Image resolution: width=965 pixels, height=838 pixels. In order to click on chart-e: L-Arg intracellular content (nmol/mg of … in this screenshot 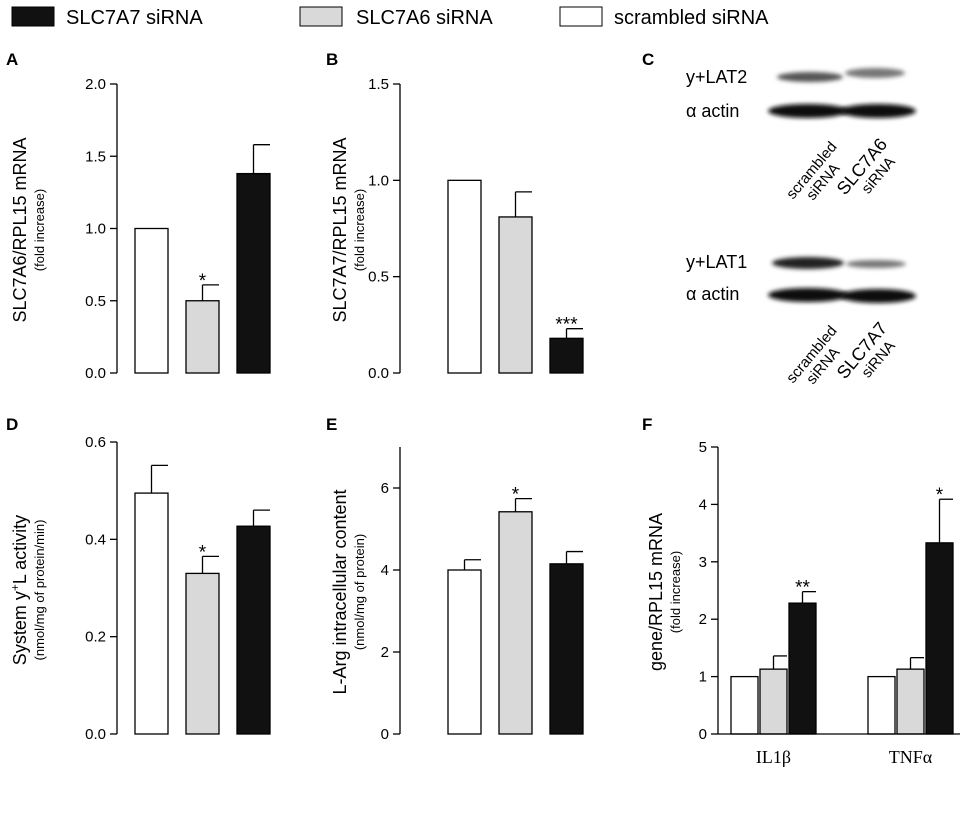, I will do `click(457, 595)`.